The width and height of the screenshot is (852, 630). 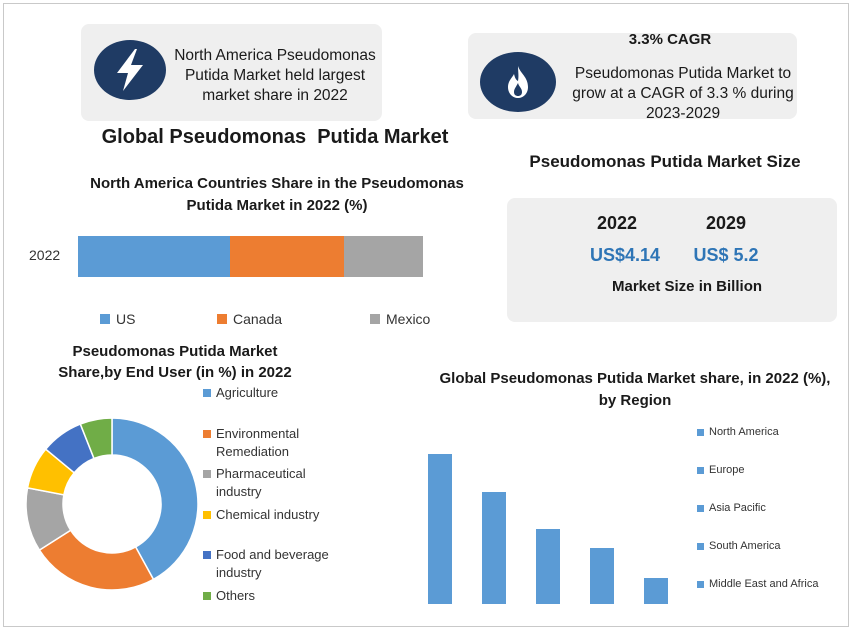 What do you see at coordinates (130, 70) in the screenshot?
I see `lightning-bolt-icon` at bounding box center [130, 70].